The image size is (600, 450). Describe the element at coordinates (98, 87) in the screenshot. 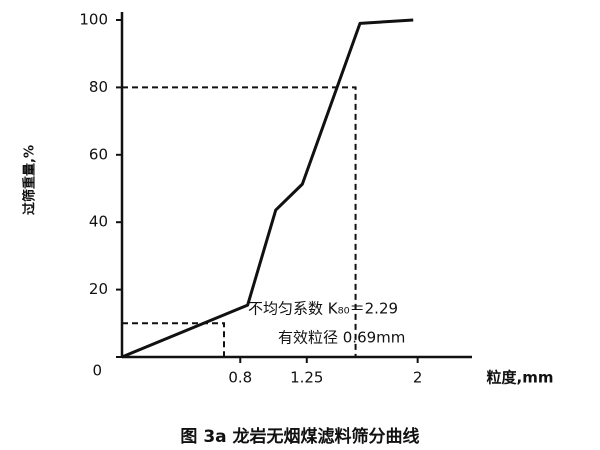

I see `y-tick-label: 80` at that location.